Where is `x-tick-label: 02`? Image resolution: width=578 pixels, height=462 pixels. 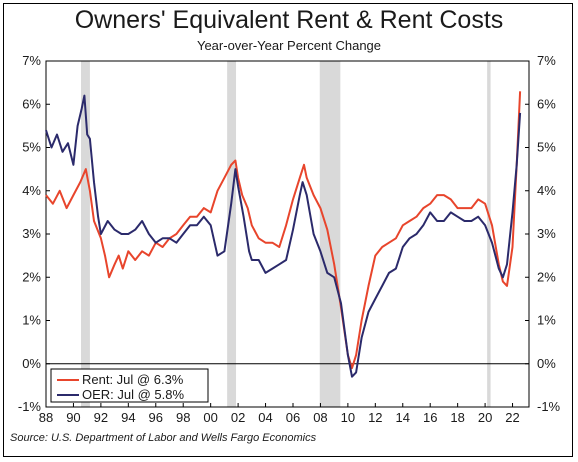 x-tick-label: 02 is located at coordinates (238, 417).